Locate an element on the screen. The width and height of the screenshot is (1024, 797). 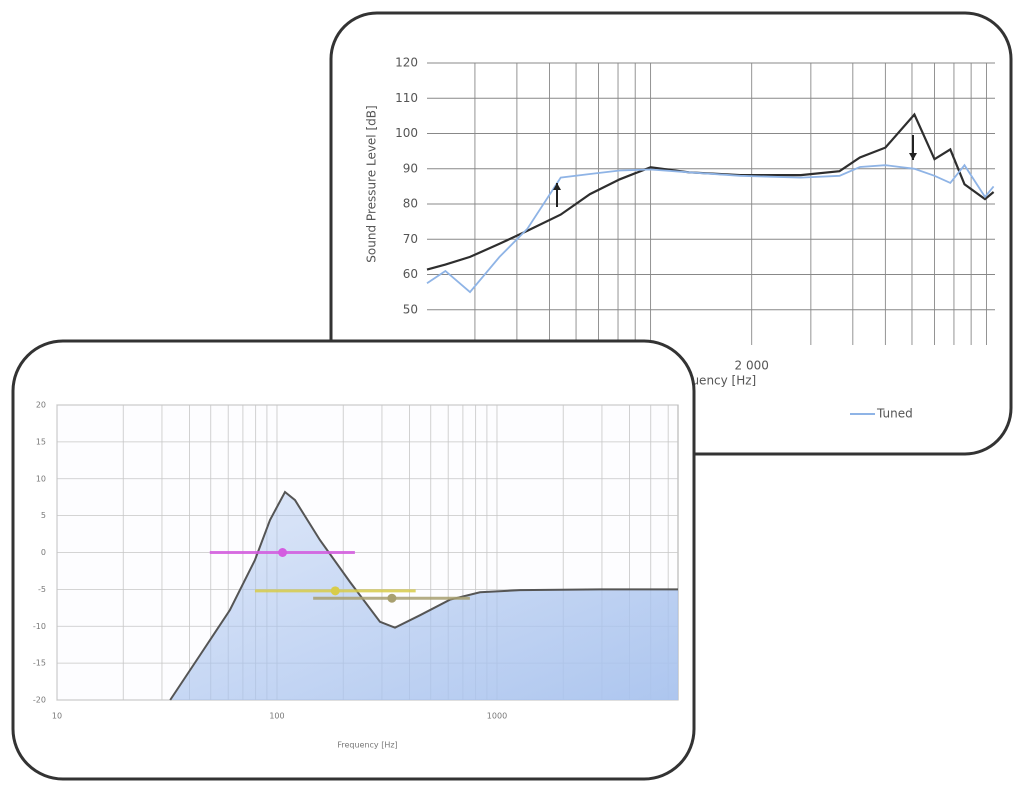
y-tick-label: 10 is located at coordinates (41, 478).